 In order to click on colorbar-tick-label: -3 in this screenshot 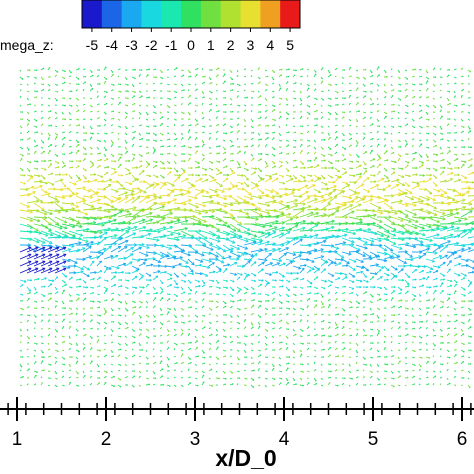, I will do `click(131, 45)`.